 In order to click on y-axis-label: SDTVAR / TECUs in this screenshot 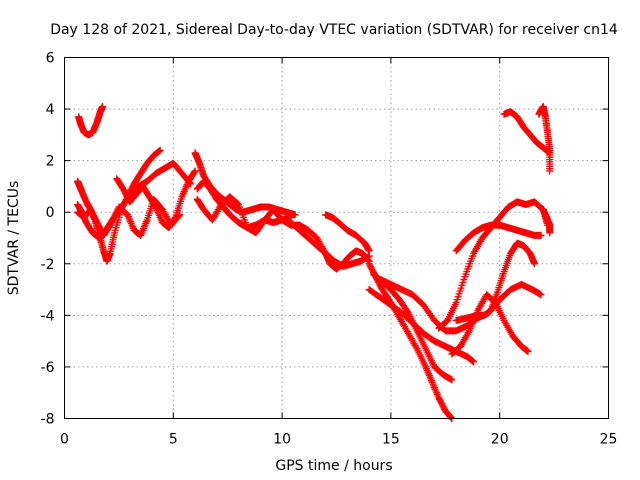, I will do `click(14, 238)`.